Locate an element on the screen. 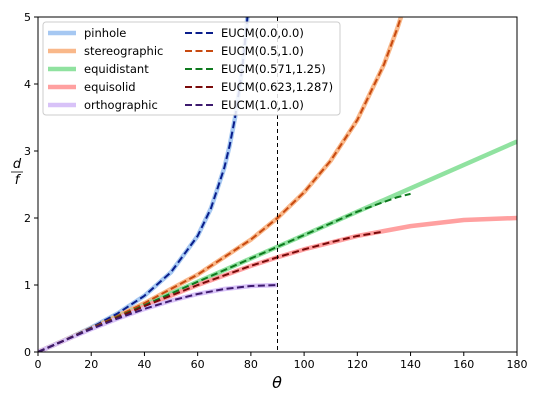 Image resolution: width=540 pixels, height=405 pixels. x-tick-label: 20 is located at coordinates (91, 364).